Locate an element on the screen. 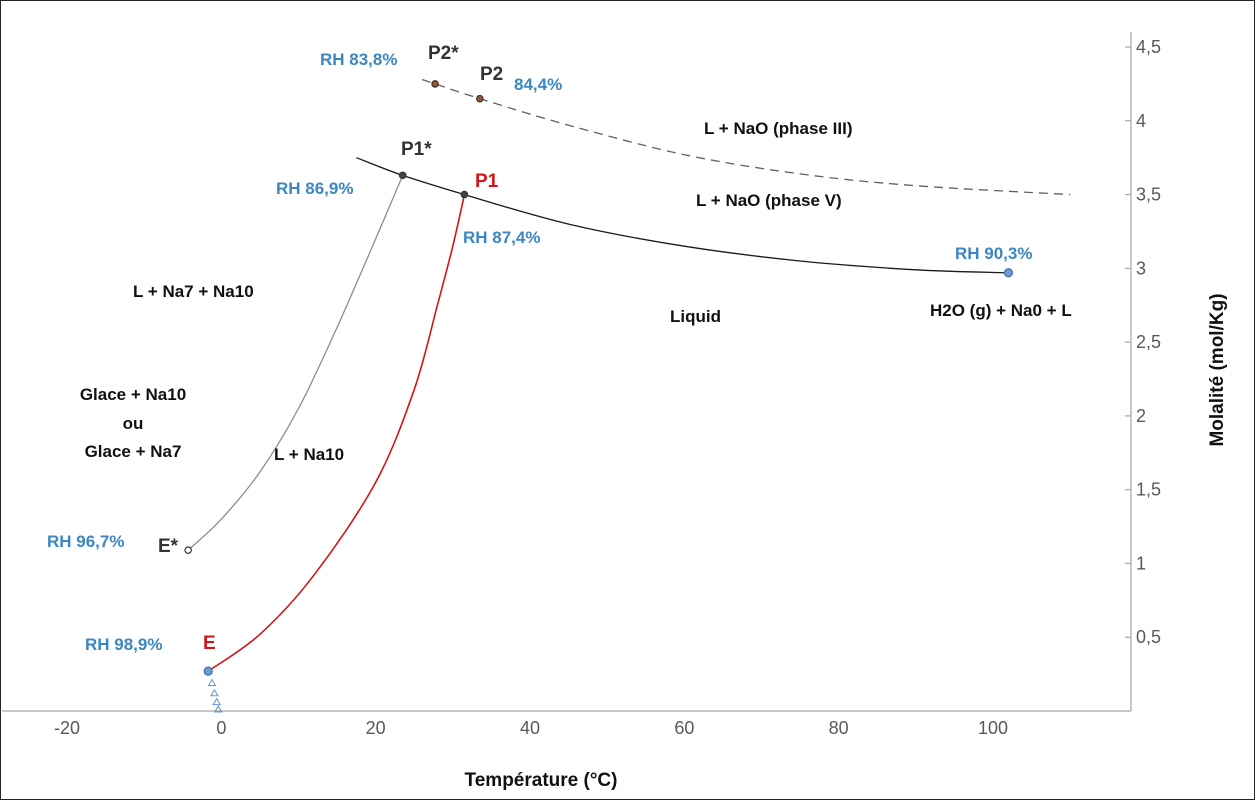 The width and height of the screenshot is (1255, 800). x-tick-label: 0 is located at coordinates (221, 728).